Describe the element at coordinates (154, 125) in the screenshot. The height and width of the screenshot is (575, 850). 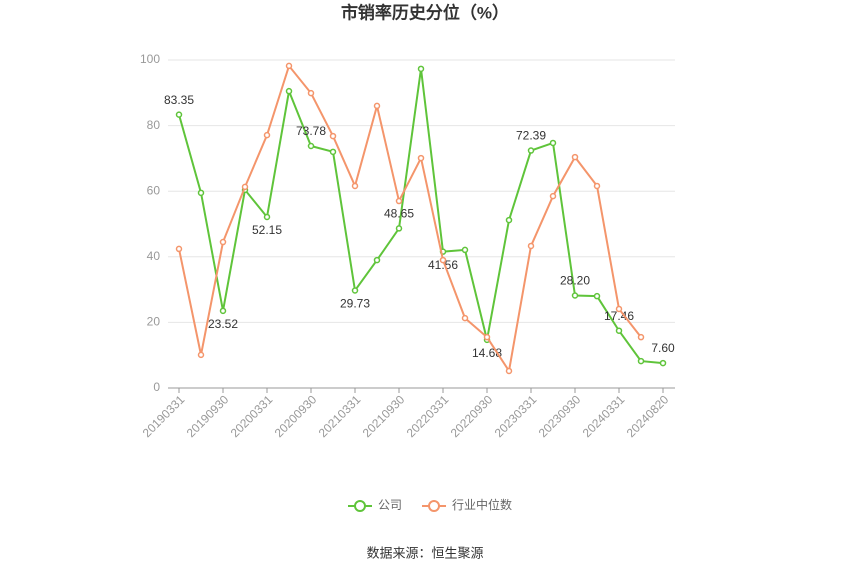
I see `y-tick-label: 80` at that location.